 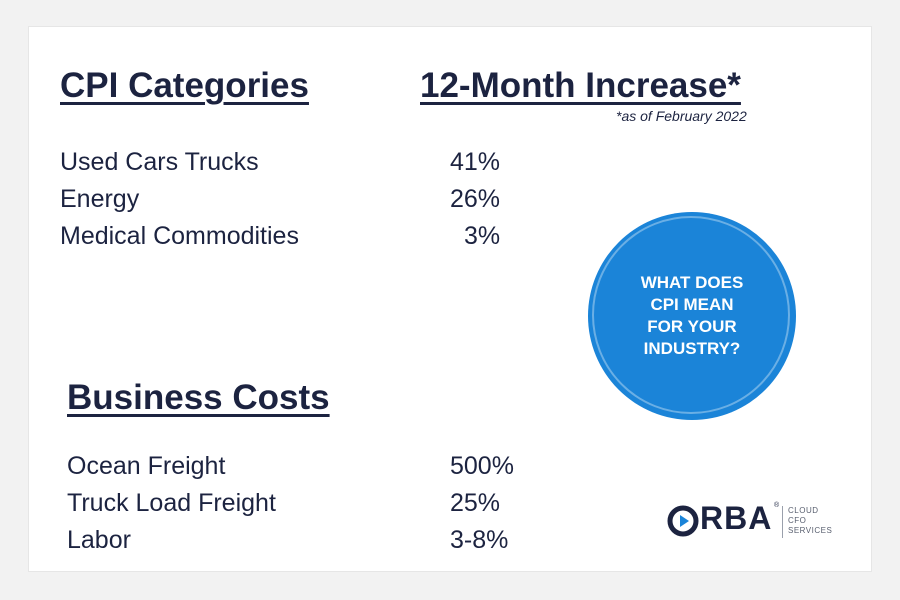 I want to click on business-row-label: Truck Load Freight, so click(x=171, y=503).